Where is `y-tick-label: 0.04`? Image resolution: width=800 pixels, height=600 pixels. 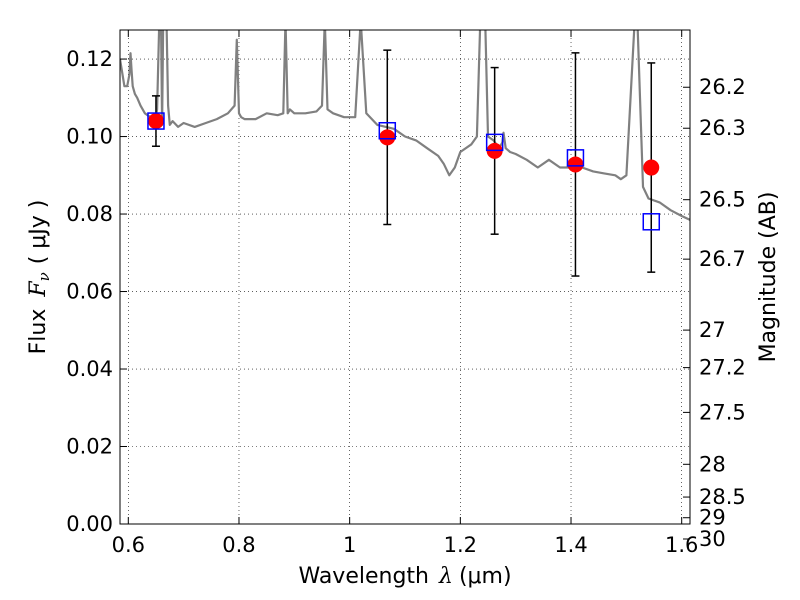
y-tick-label: 0.04 is located at coordinates (89, 369).